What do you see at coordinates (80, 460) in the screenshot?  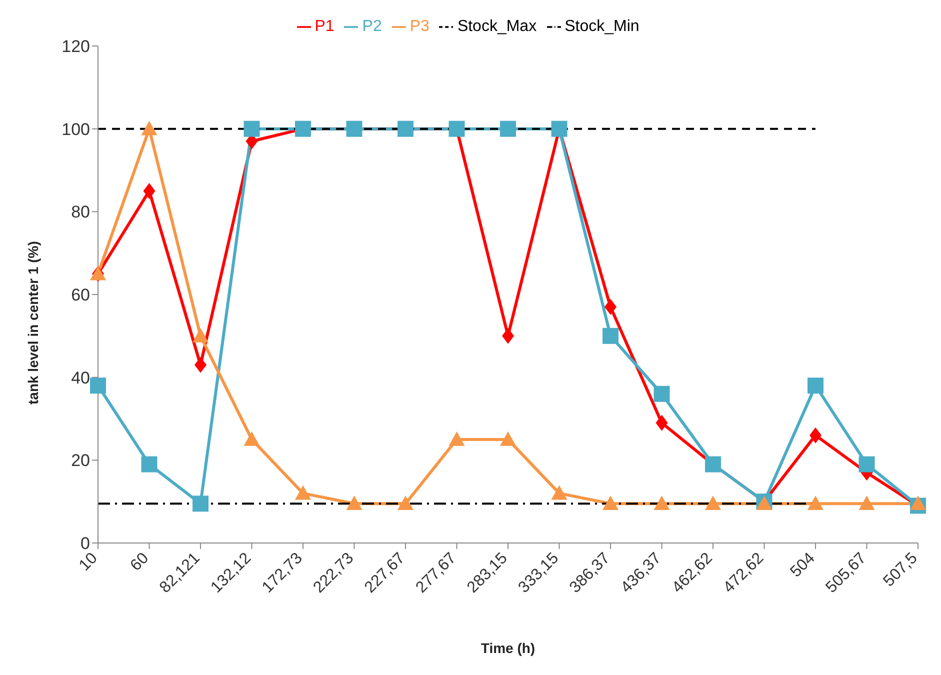 I see `y-tick-label: 20` at bounding box center [80, 460].